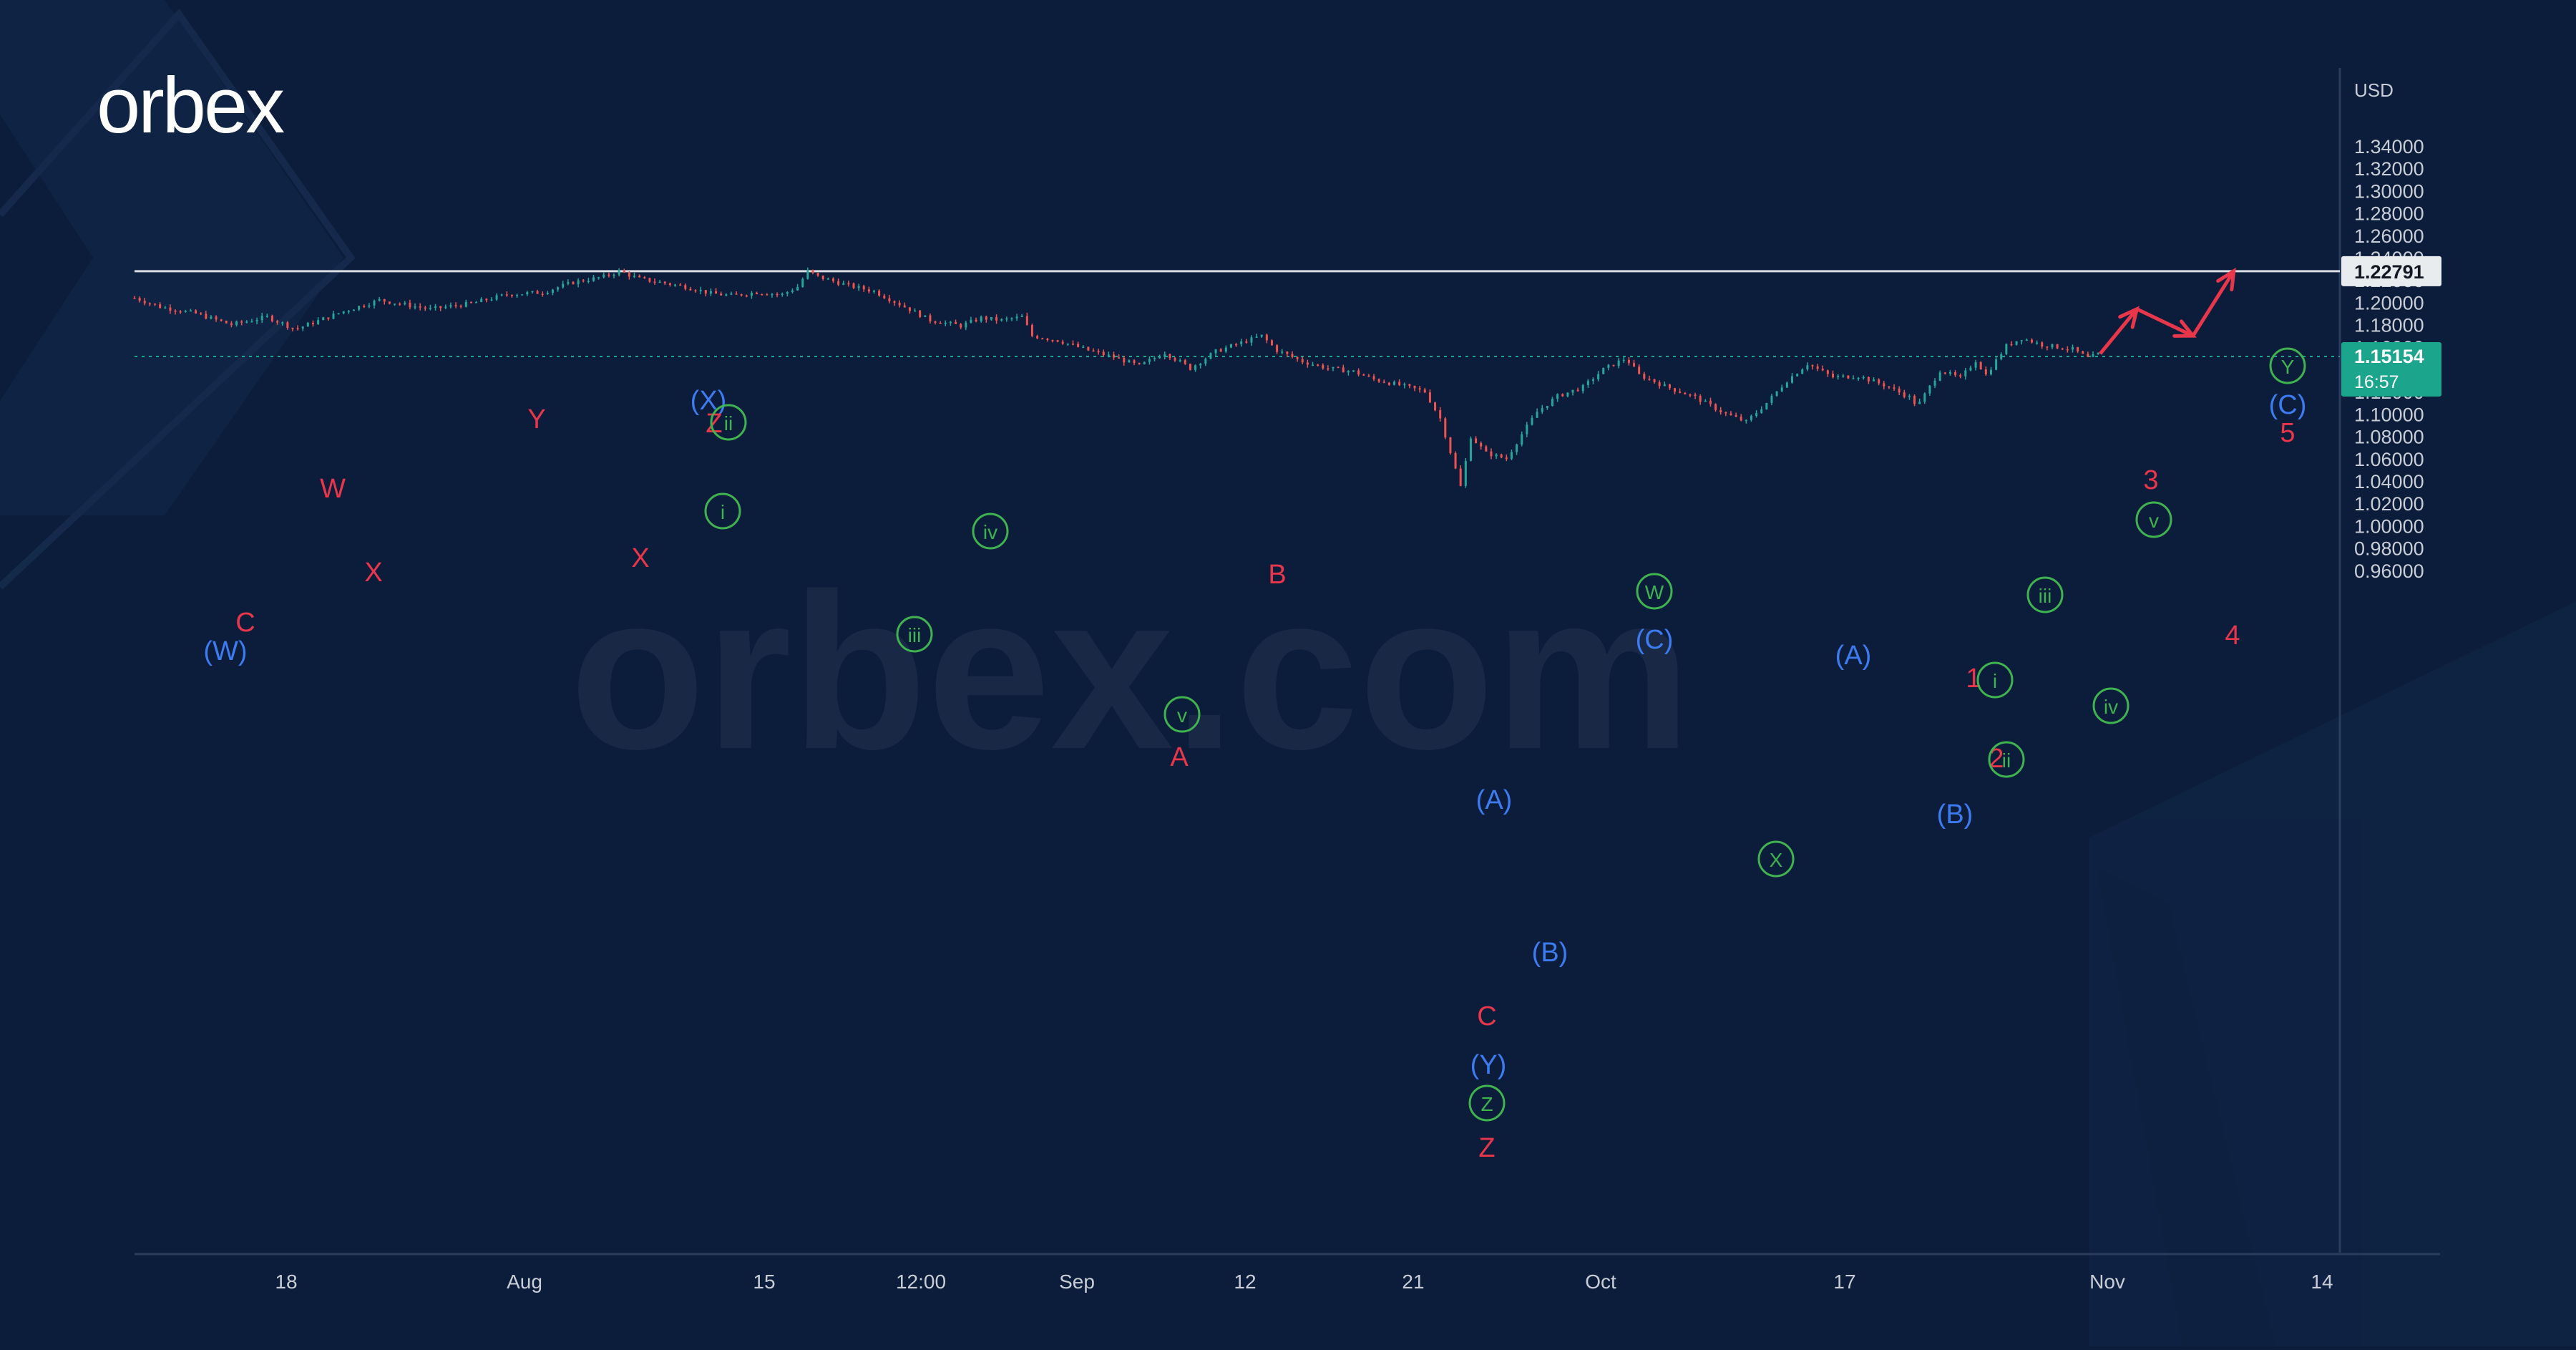 This screenshot has height=1350, width=2576. Describe the element at coordinates (1116, 377) in the screenshot. I see `candles-series` at that location.